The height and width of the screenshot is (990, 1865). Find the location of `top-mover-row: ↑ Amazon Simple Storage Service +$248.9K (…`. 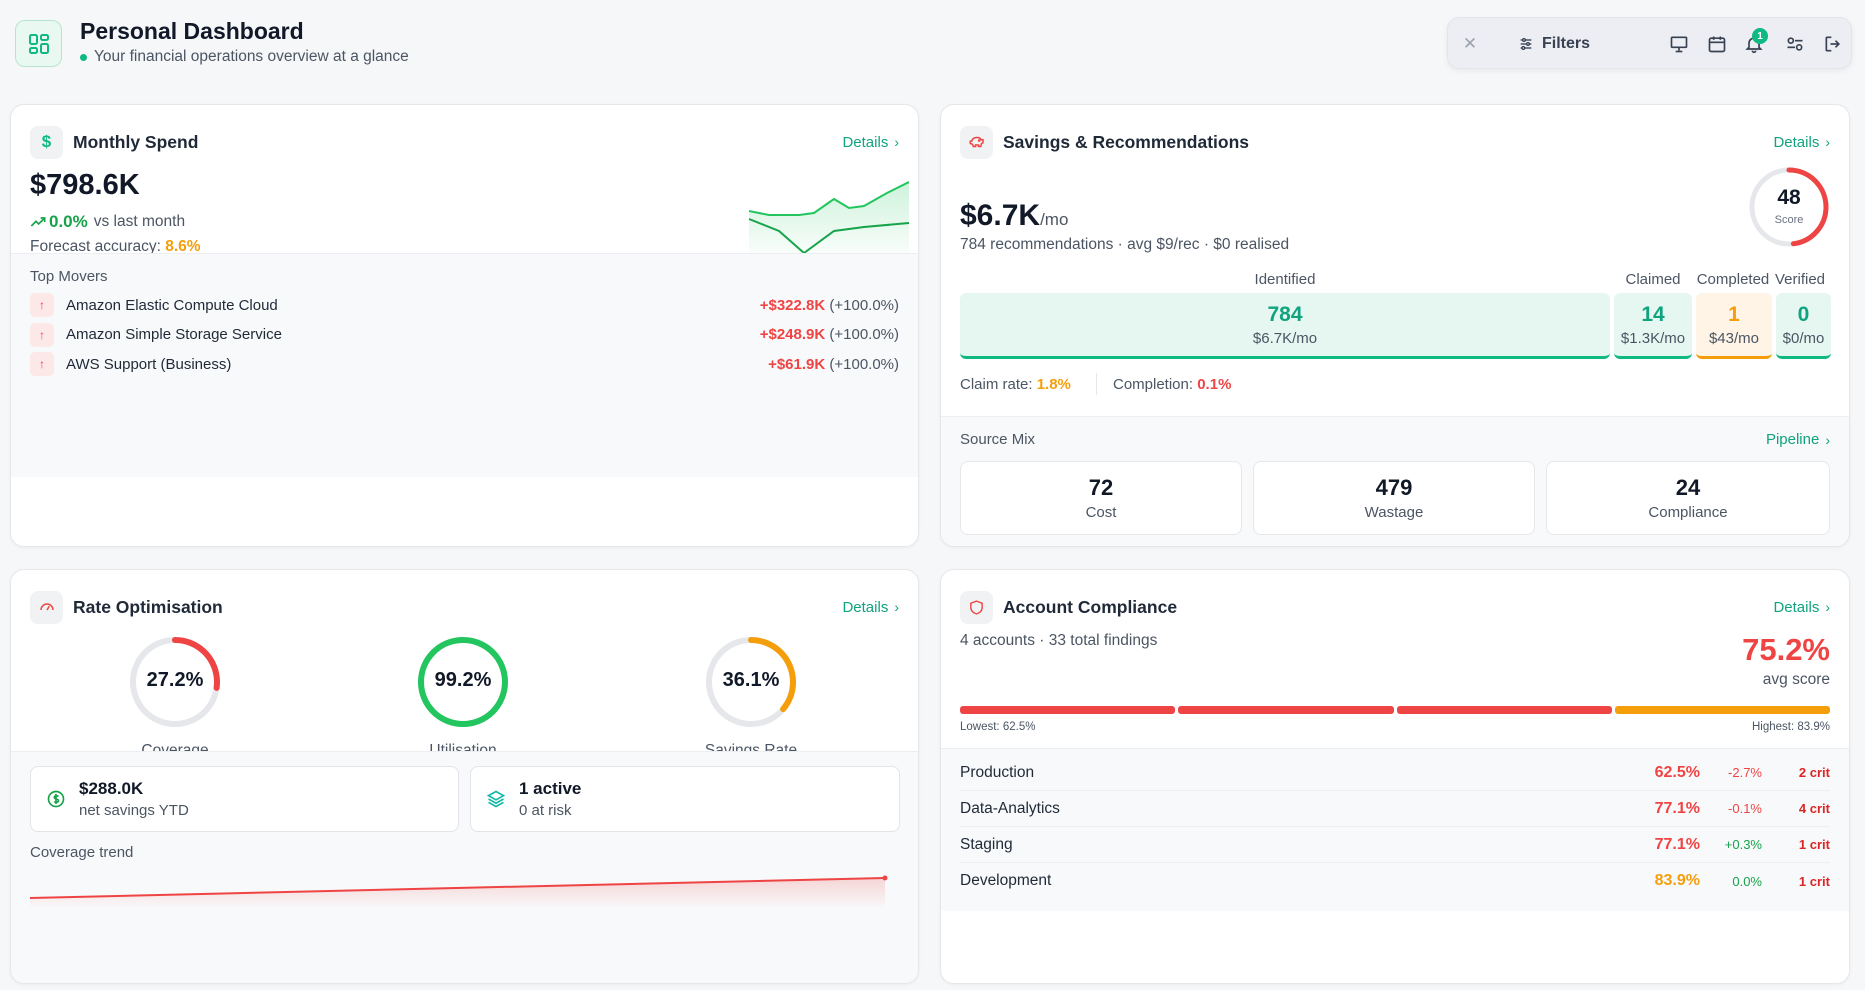

top-mover-row: ↑ Amazon Simple Storage Service +$248.9K (… is located at coordinates (464, 335).